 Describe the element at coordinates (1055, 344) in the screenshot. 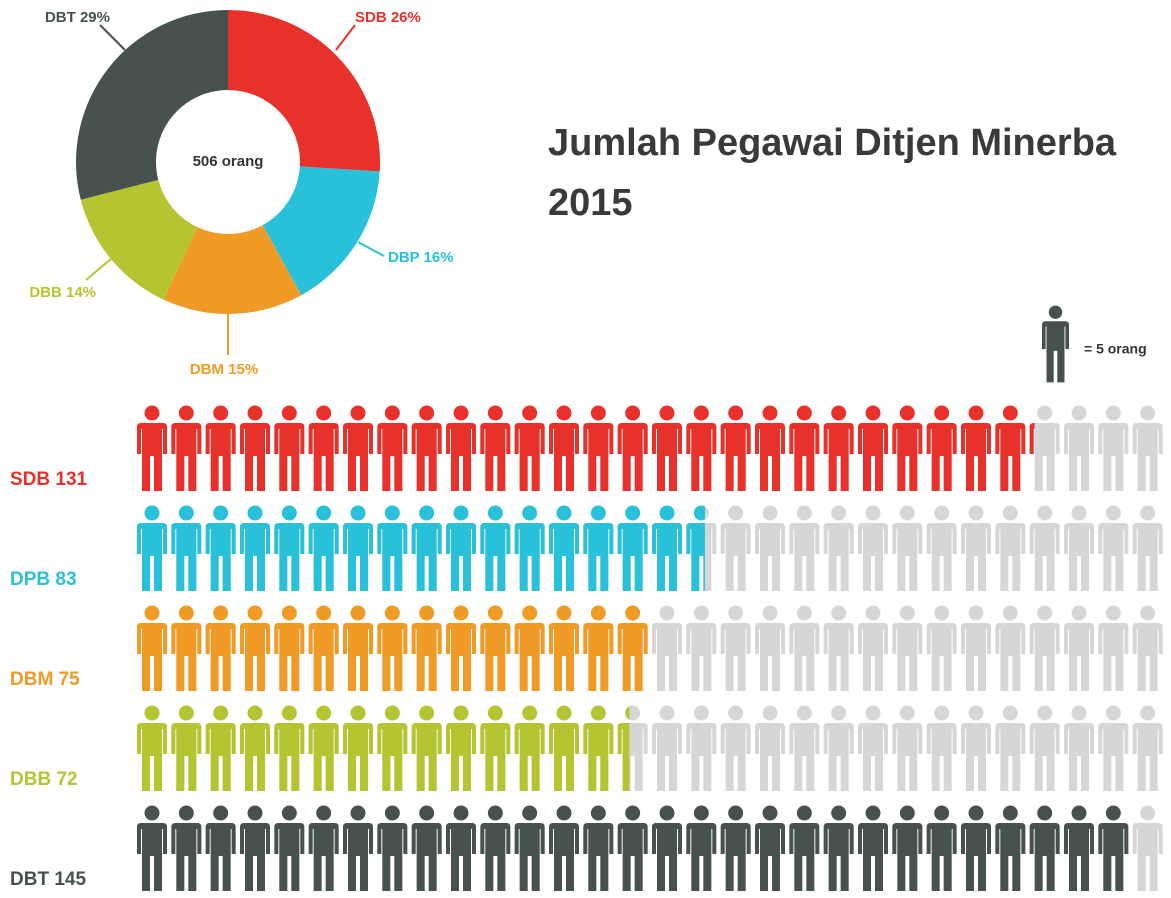

I see `unit-icon` at that location.